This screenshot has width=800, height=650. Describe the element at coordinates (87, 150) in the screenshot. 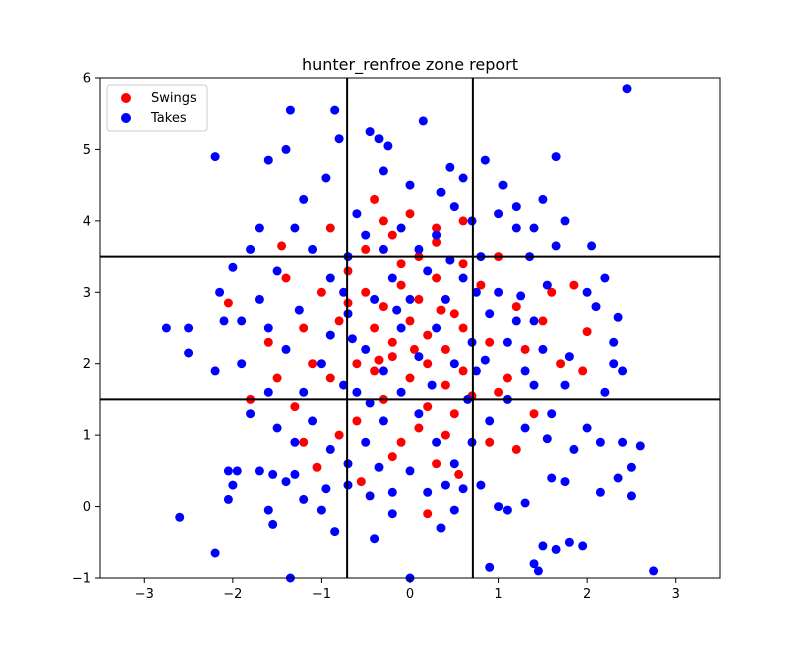

I see `y-tick-label: 5` at that location.